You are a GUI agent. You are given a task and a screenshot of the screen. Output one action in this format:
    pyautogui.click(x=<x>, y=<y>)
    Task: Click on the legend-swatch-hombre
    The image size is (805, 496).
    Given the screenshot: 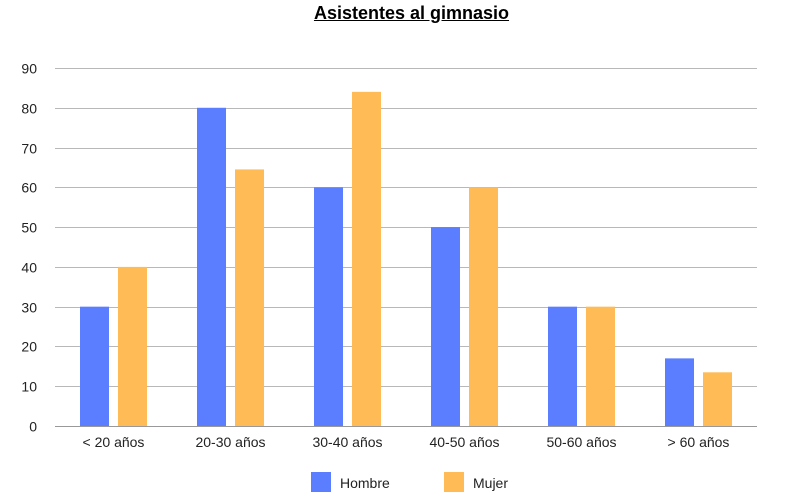 What is the action you would take?
    pyautogui.click(x=321, y=482)
    